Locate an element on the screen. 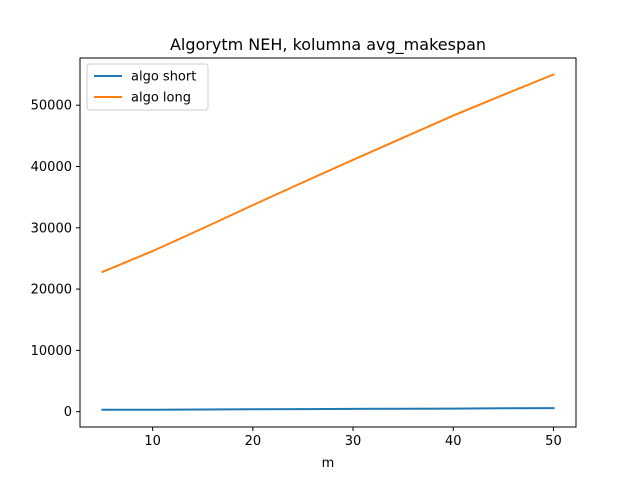 The image size is (640, 485). legend-label-algo-long: algo long is located at coordinates (161, 98).